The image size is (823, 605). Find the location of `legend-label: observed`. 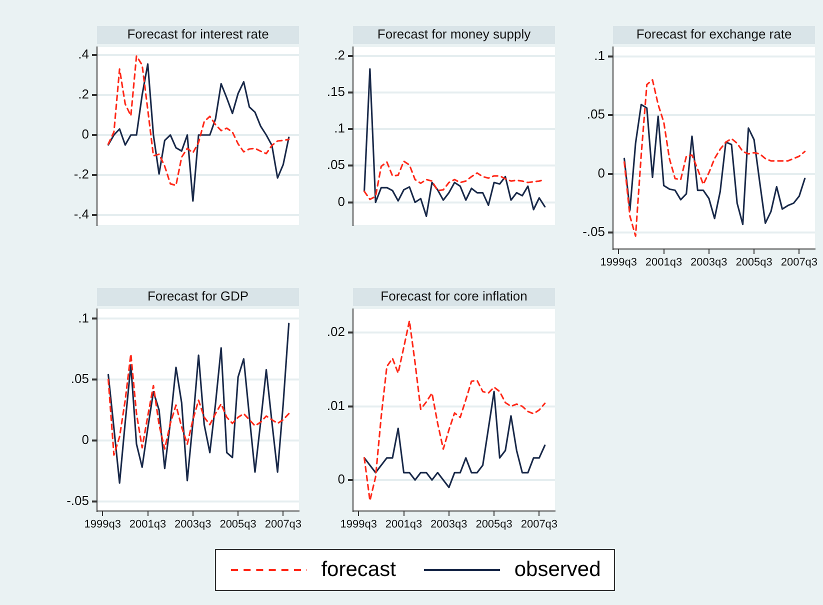

legend-label: observed is located at coordinates (557, 570).